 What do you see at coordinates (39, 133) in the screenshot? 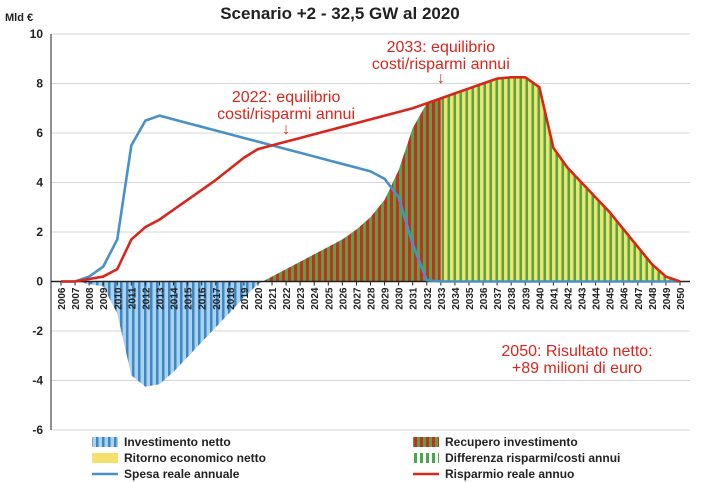
I see `y-tick-label: 6` at bounding box center [39, 133].